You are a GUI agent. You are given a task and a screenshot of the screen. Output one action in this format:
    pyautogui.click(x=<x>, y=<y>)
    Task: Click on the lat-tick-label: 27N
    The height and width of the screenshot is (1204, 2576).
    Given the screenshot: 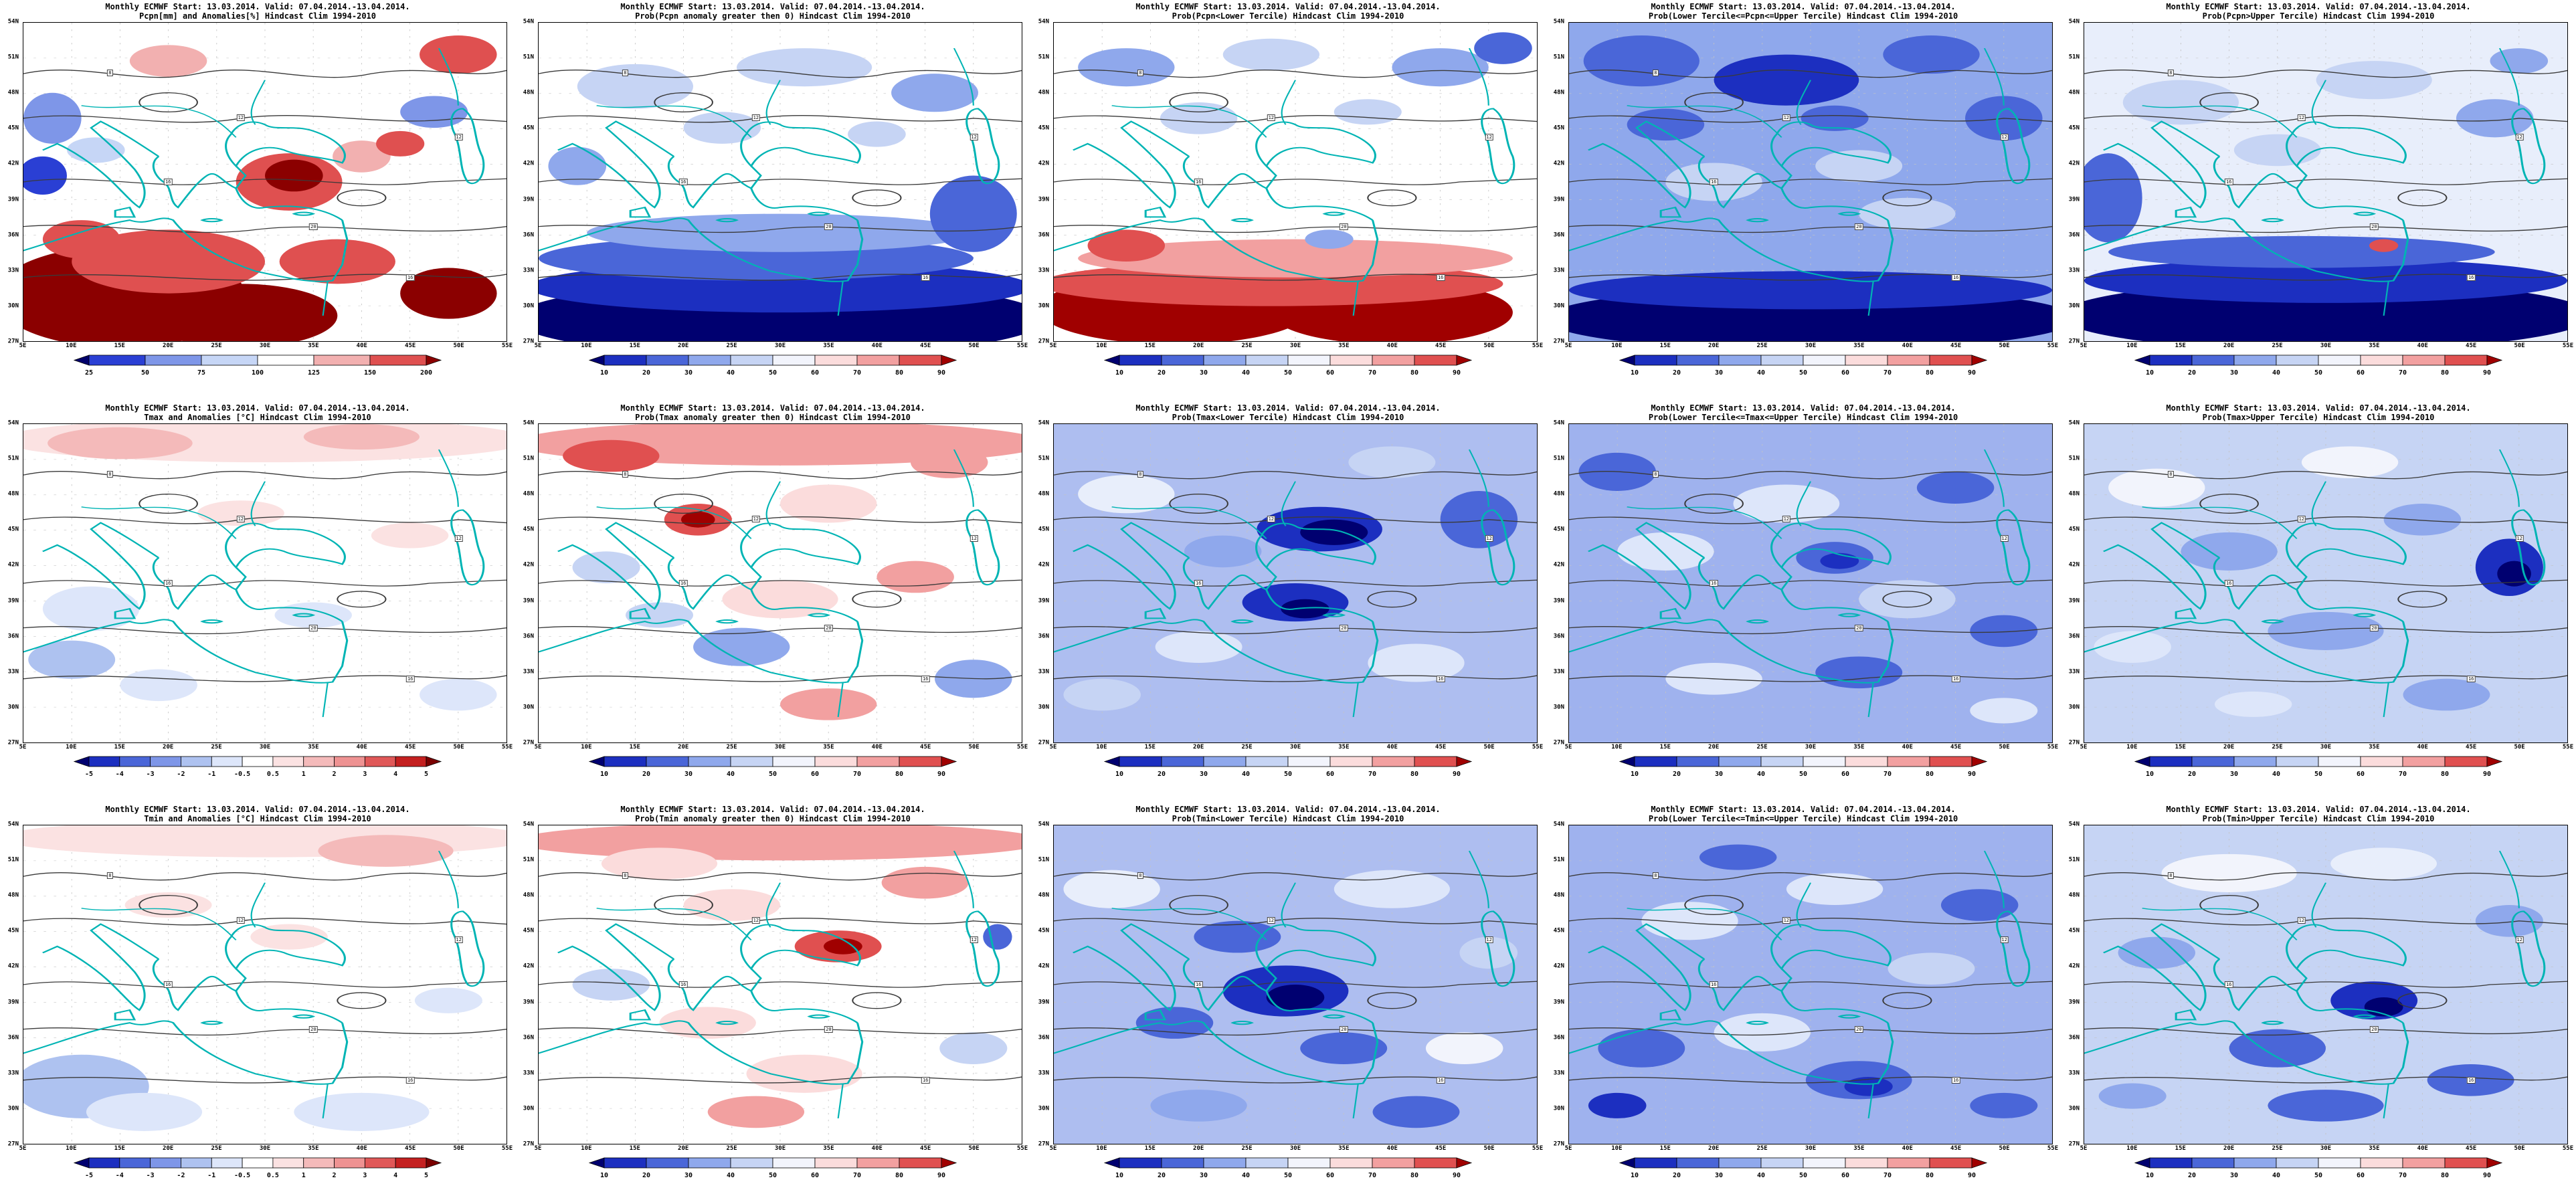 What is the action you would take?
    pyautogui.click(x=2074, y=341)
    